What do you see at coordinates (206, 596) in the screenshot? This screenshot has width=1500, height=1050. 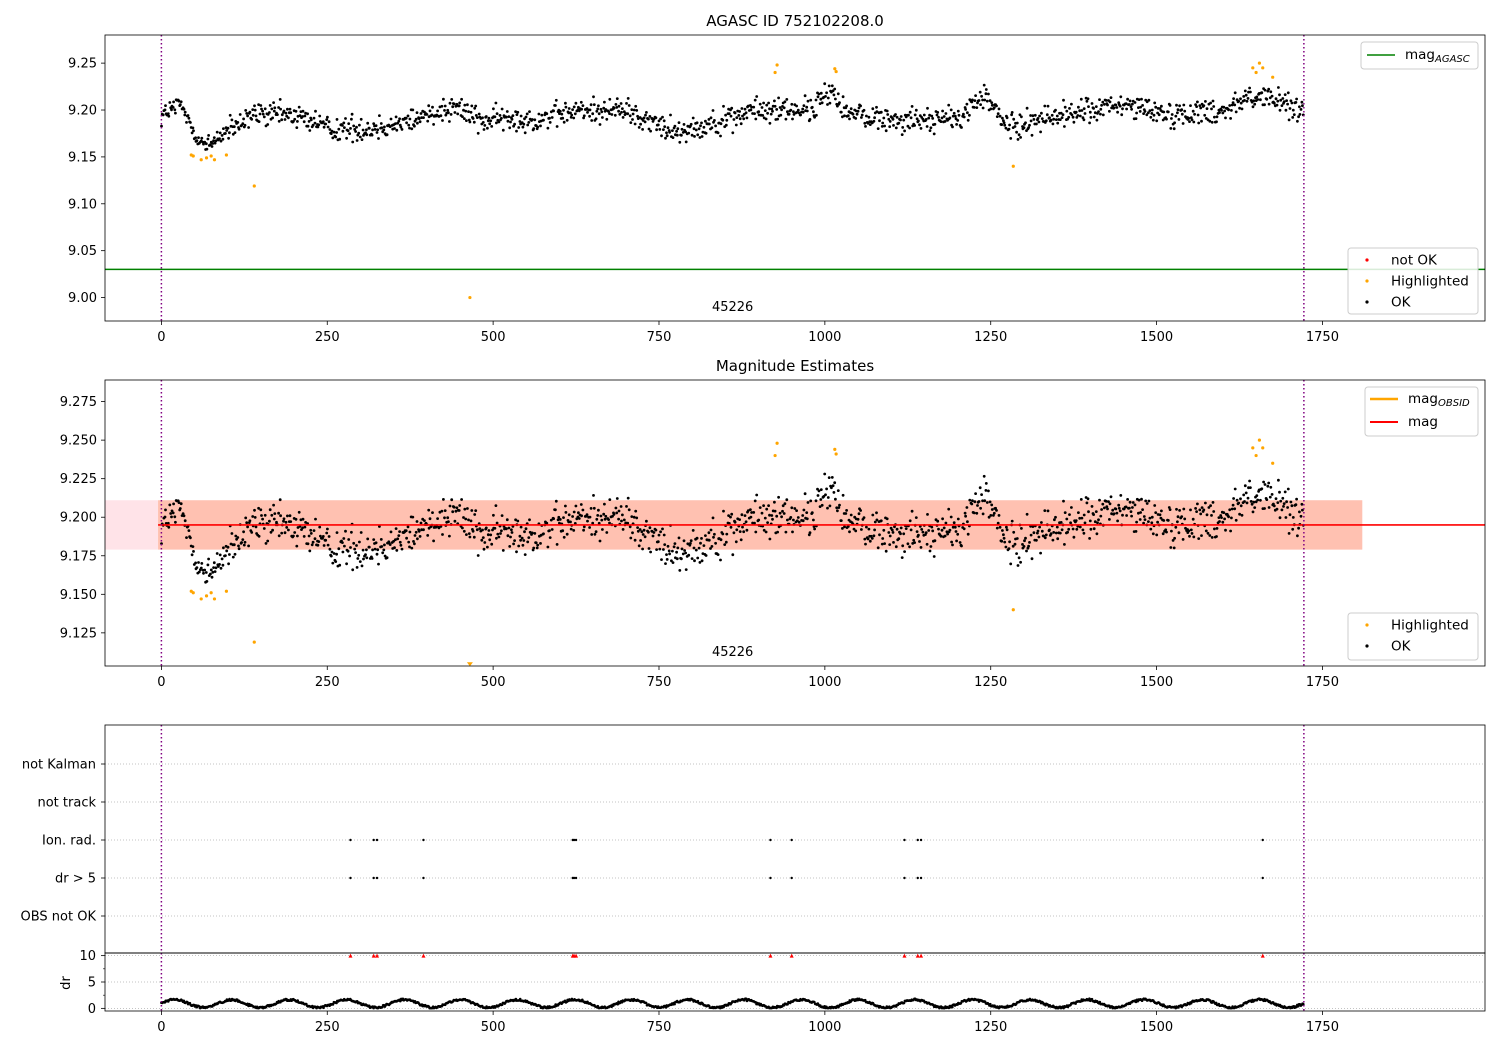 I see `highlighted-point` at bounding box center [206, 596].